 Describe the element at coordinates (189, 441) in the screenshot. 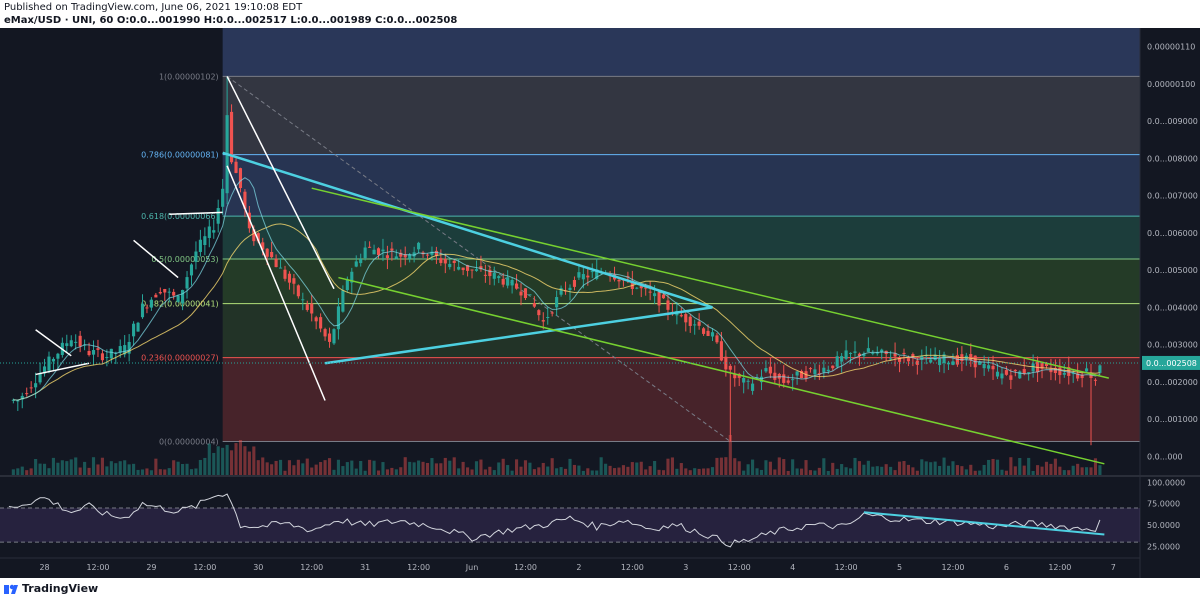

I see `fib-level-label: 0(0.00000004)` at that location.